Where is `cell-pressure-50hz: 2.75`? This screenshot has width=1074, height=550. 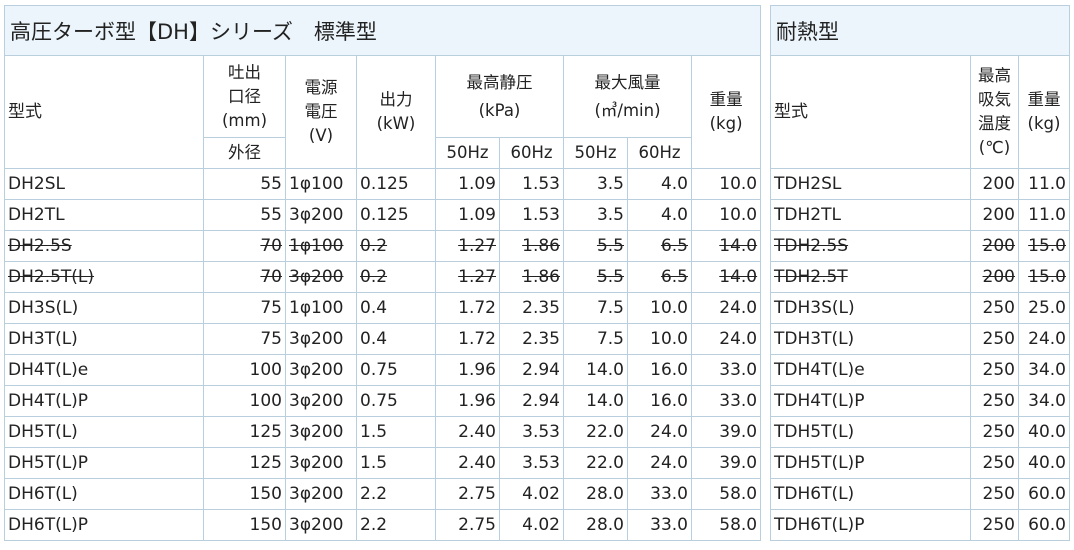
cell-pressure-50hz: 2.75 is located at coordinates (467, 494).